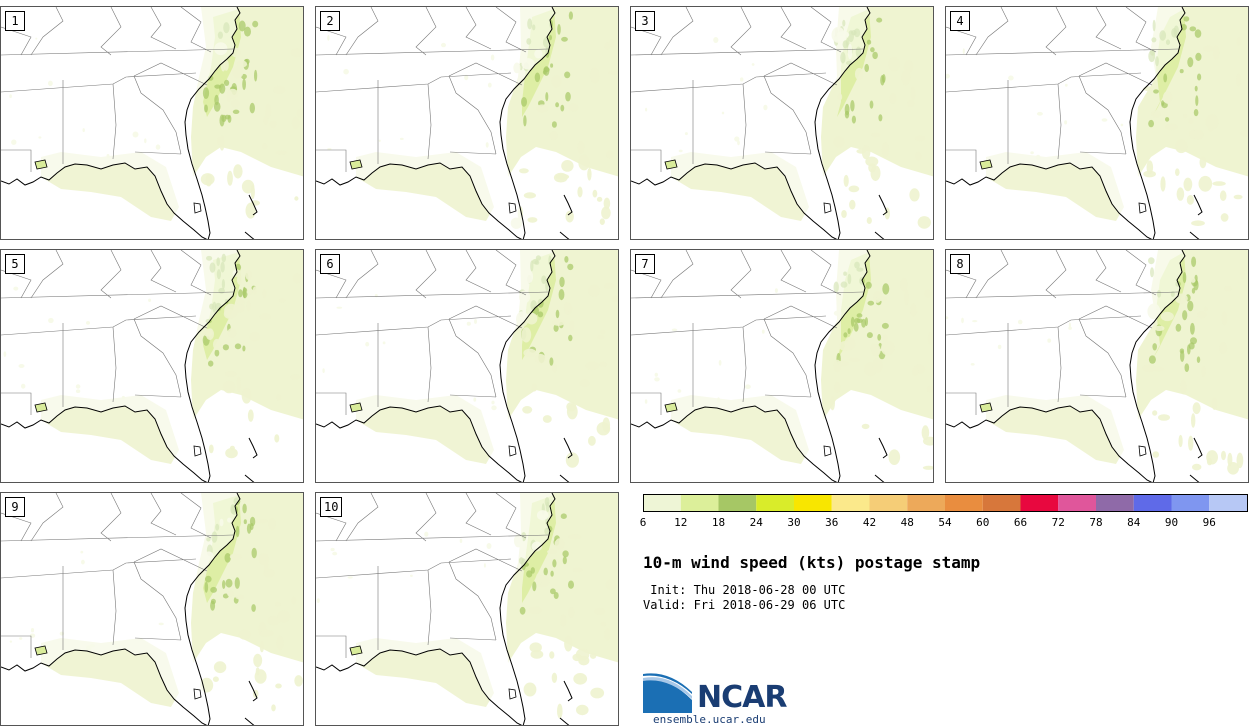 The image size is (1260, 728). I want to click on member-number-label: 3, so click(645, 21).